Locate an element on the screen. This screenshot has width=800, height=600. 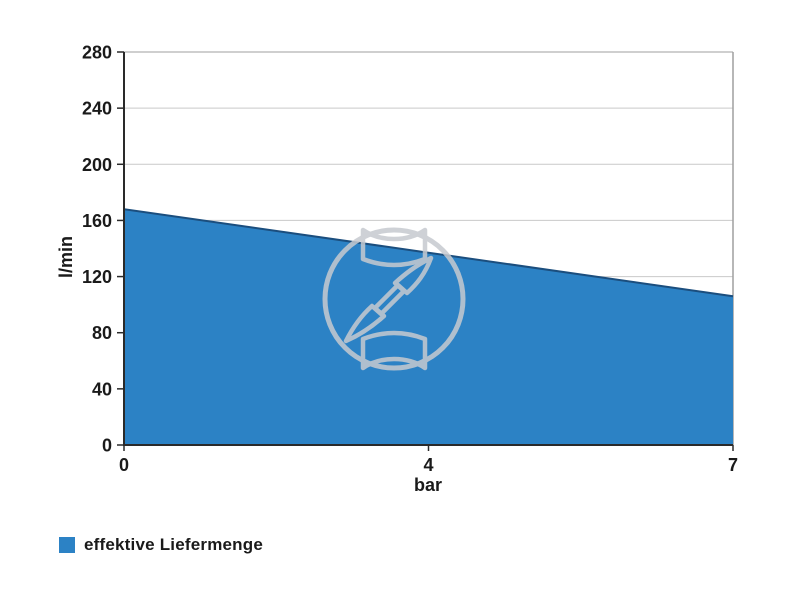
watermark-diagonal-beam is located at coordinates (388, 299).